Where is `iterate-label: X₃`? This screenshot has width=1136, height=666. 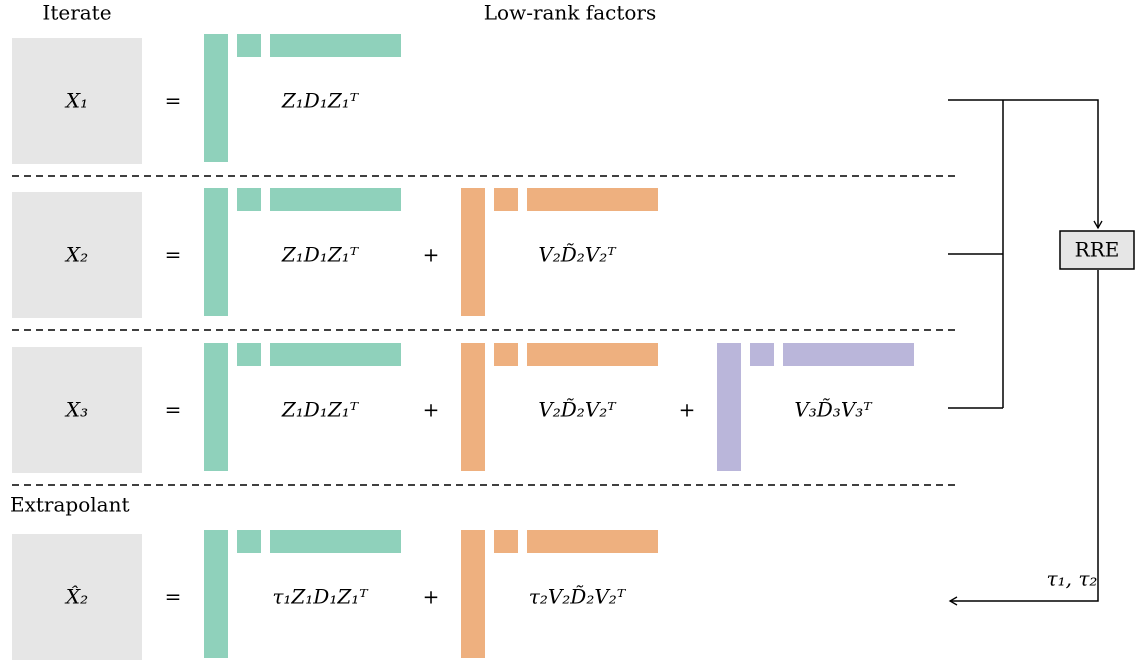
iterate-label: X₃ is located at coordinates (76, 410).